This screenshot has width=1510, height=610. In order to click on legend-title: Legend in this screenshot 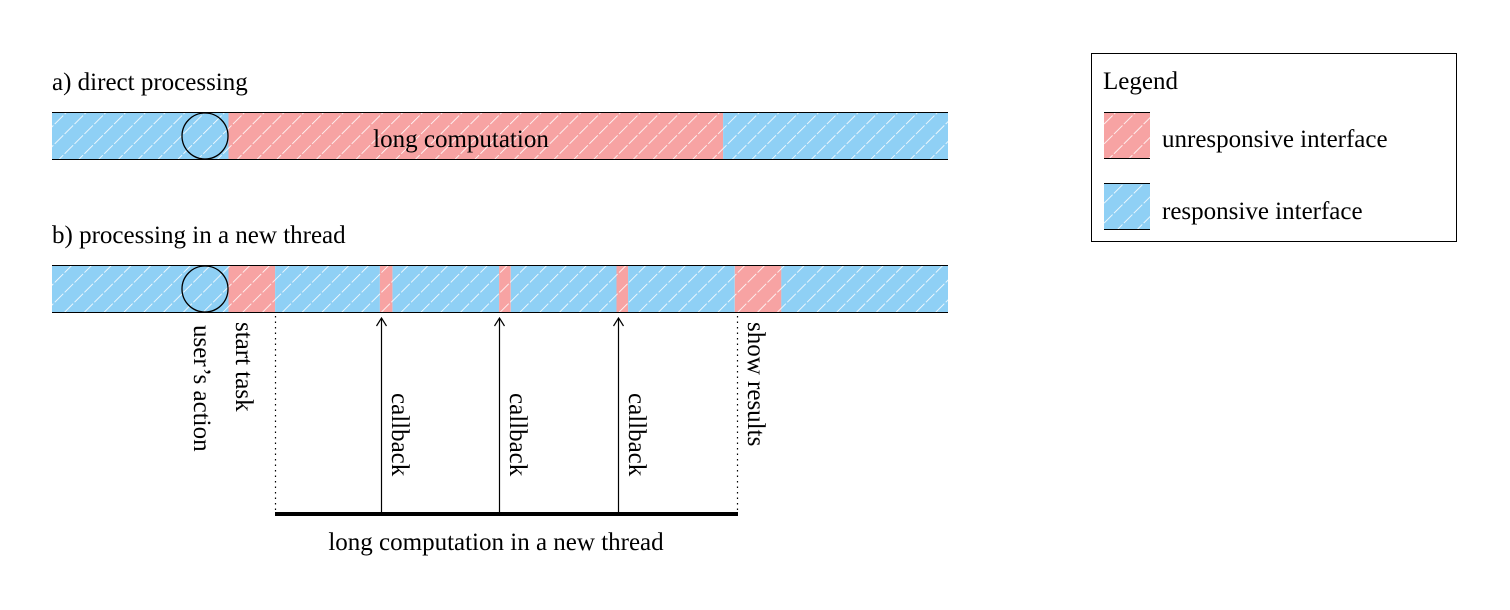, I will do `click(1140, 81)`.